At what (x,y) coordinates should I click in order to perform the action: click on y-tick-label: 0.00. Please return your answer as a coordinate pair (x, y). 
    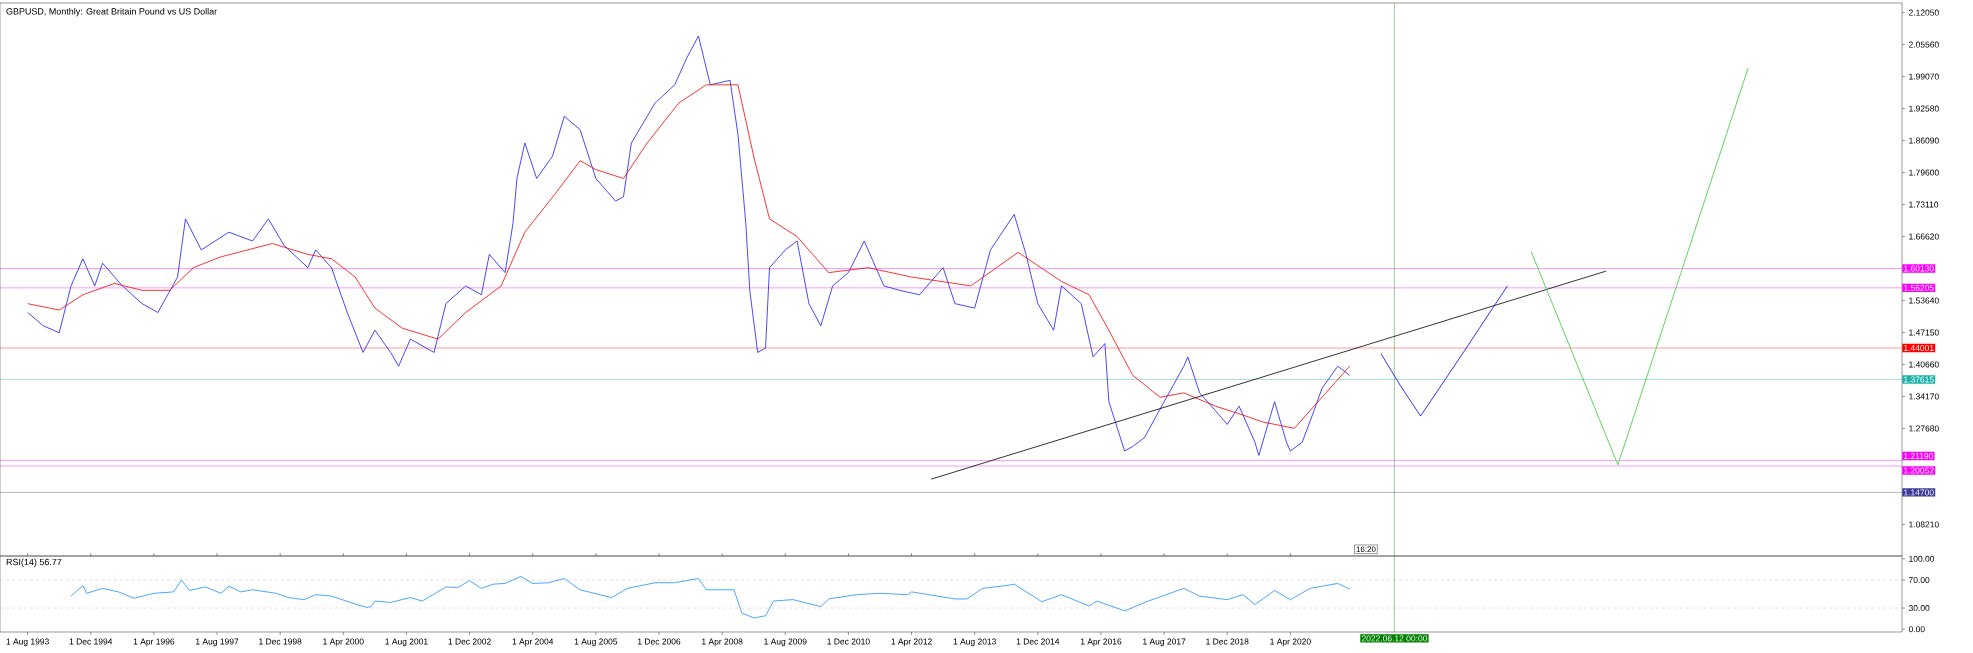
    Looking at the image, I should click on (1916, 629).